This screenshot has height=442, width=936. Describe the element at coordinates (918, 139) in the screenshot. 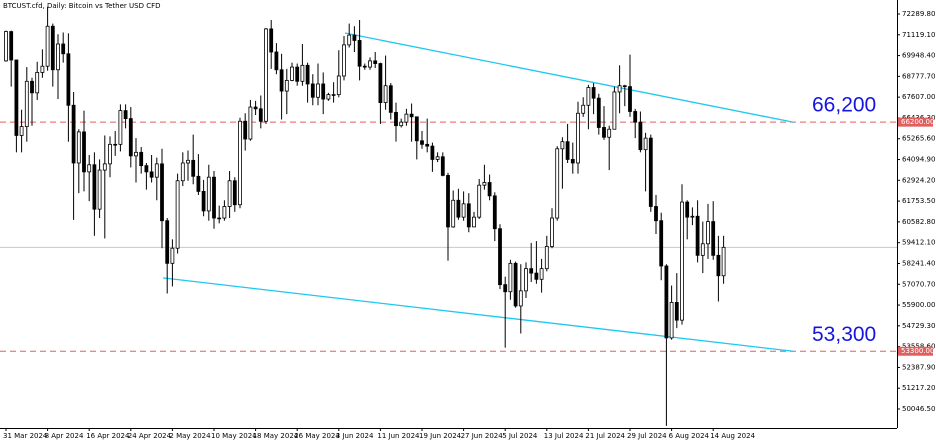

I see `y-tick-label: 65265.60` at that location.